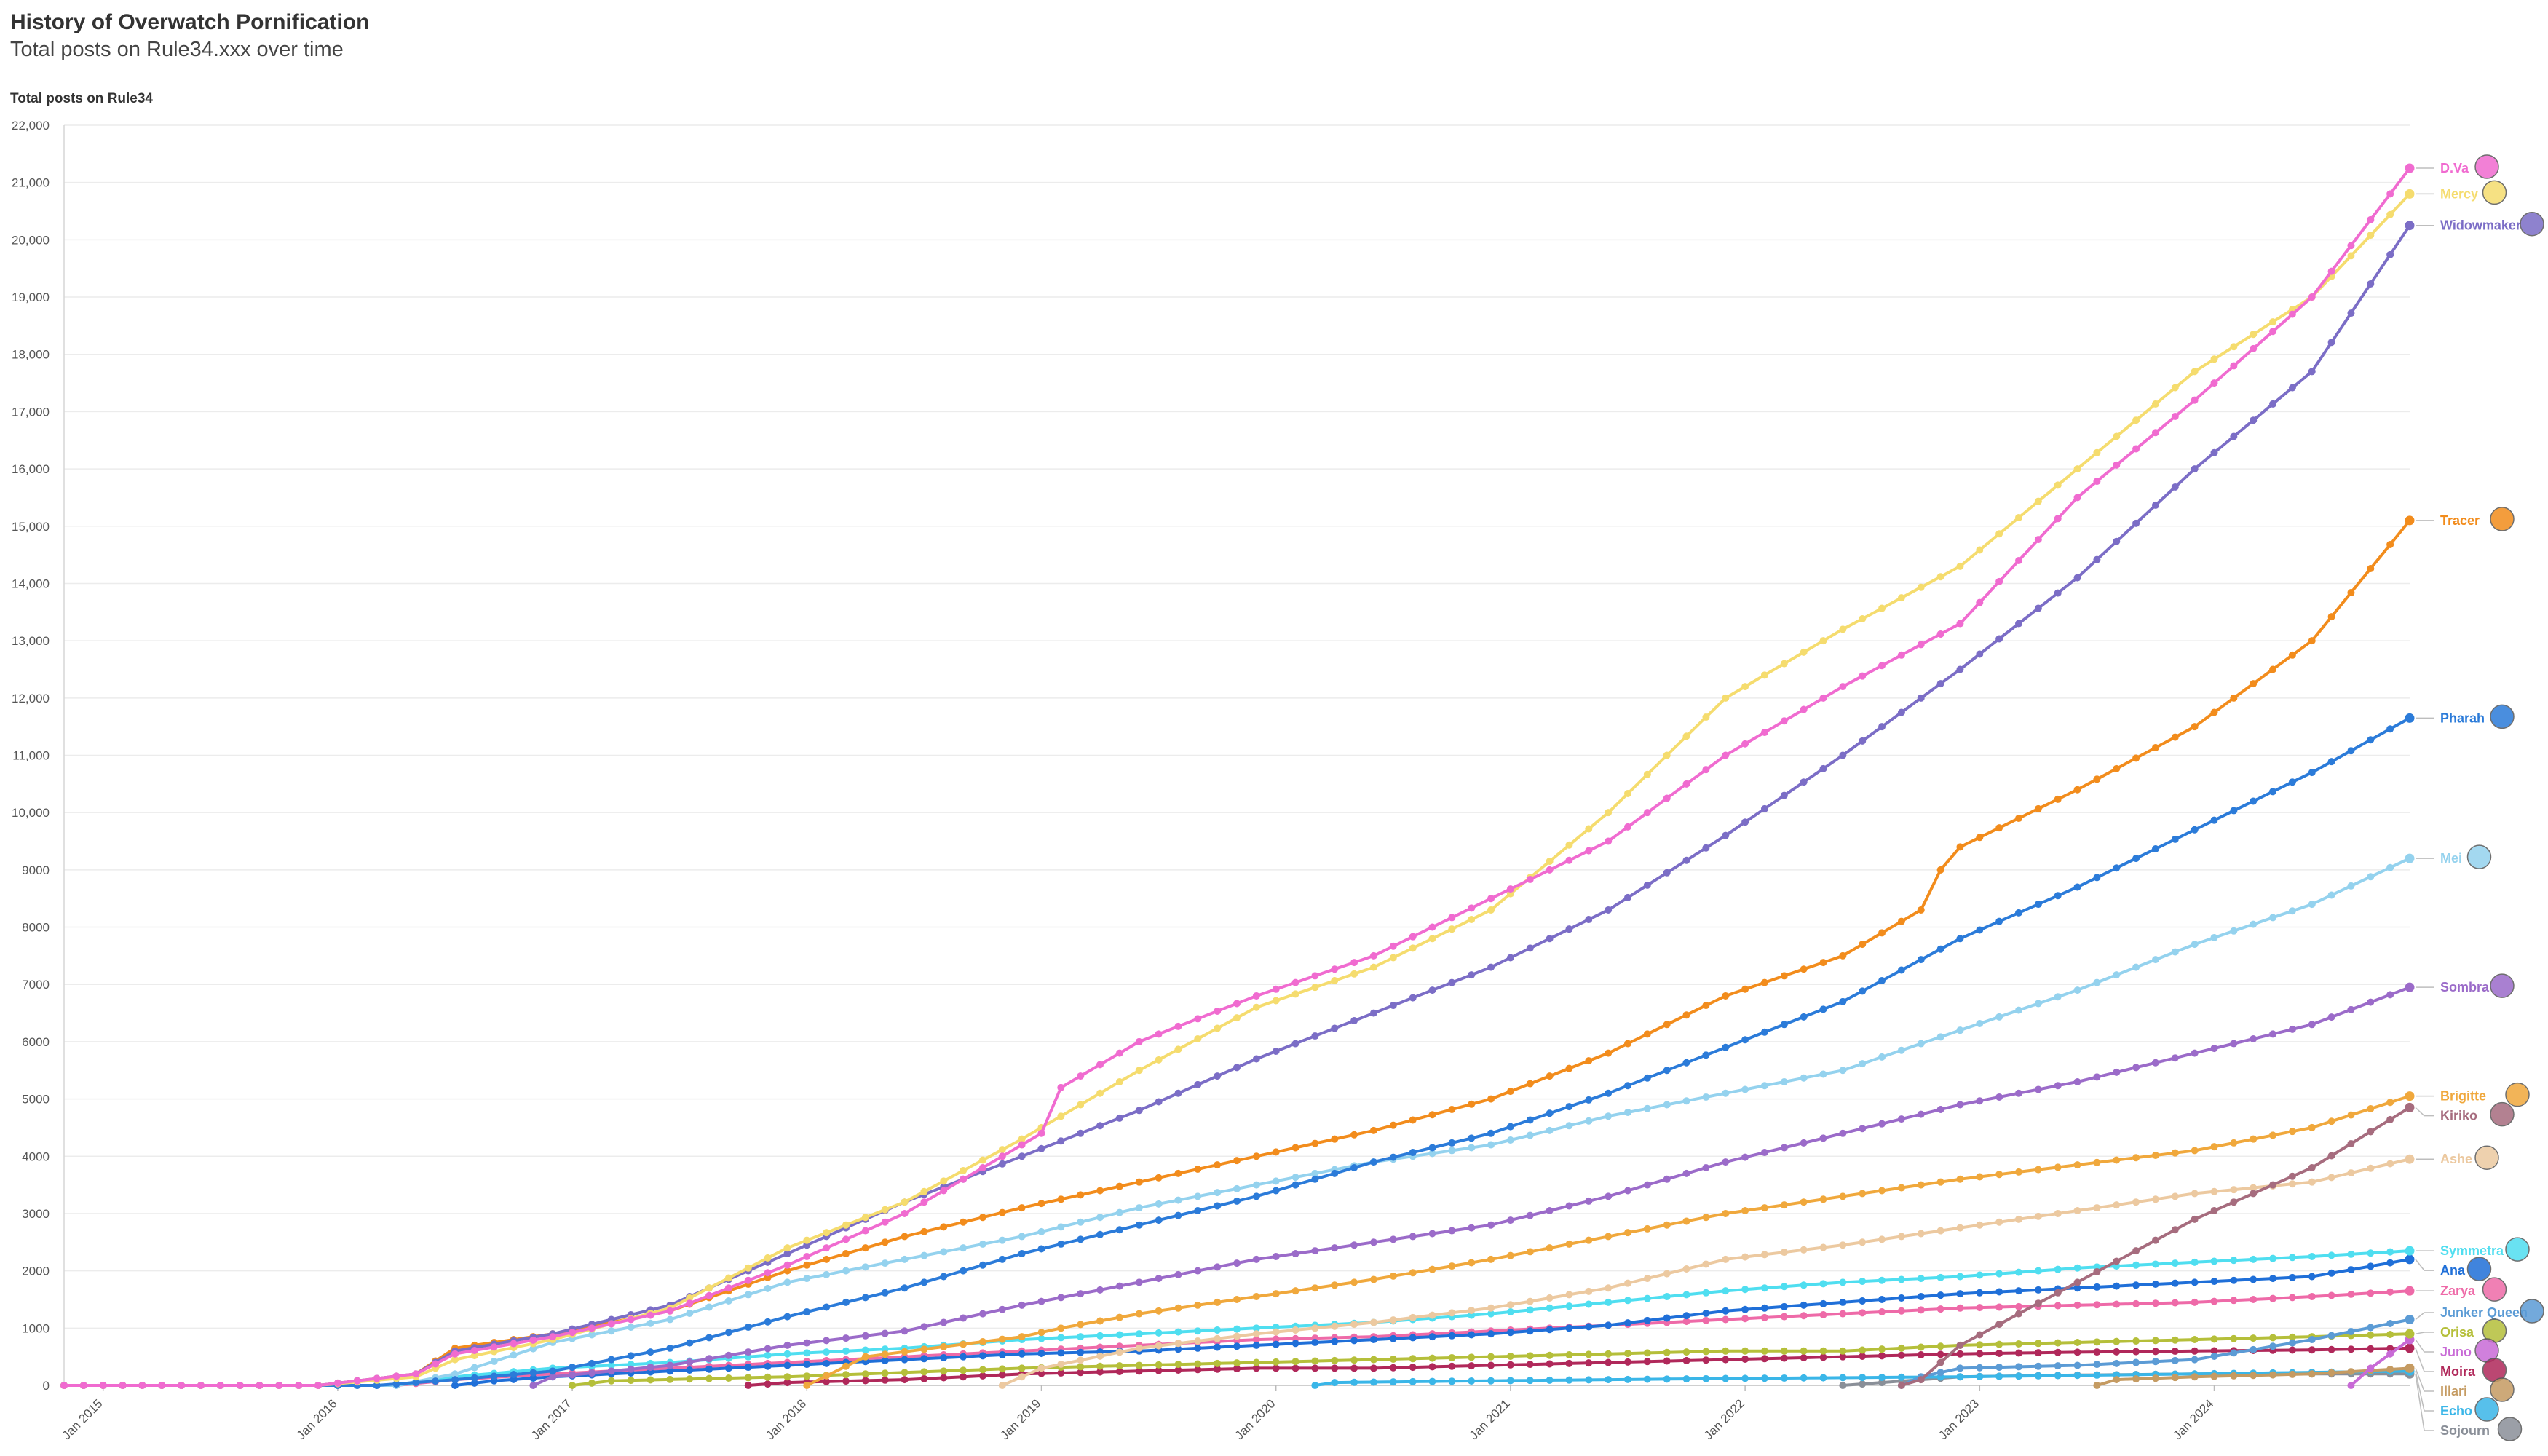  What do you see at coordinates (31, 583) in the screenshot?
I see `y-tick-label: 14,000` at bounding box center [31, 583].